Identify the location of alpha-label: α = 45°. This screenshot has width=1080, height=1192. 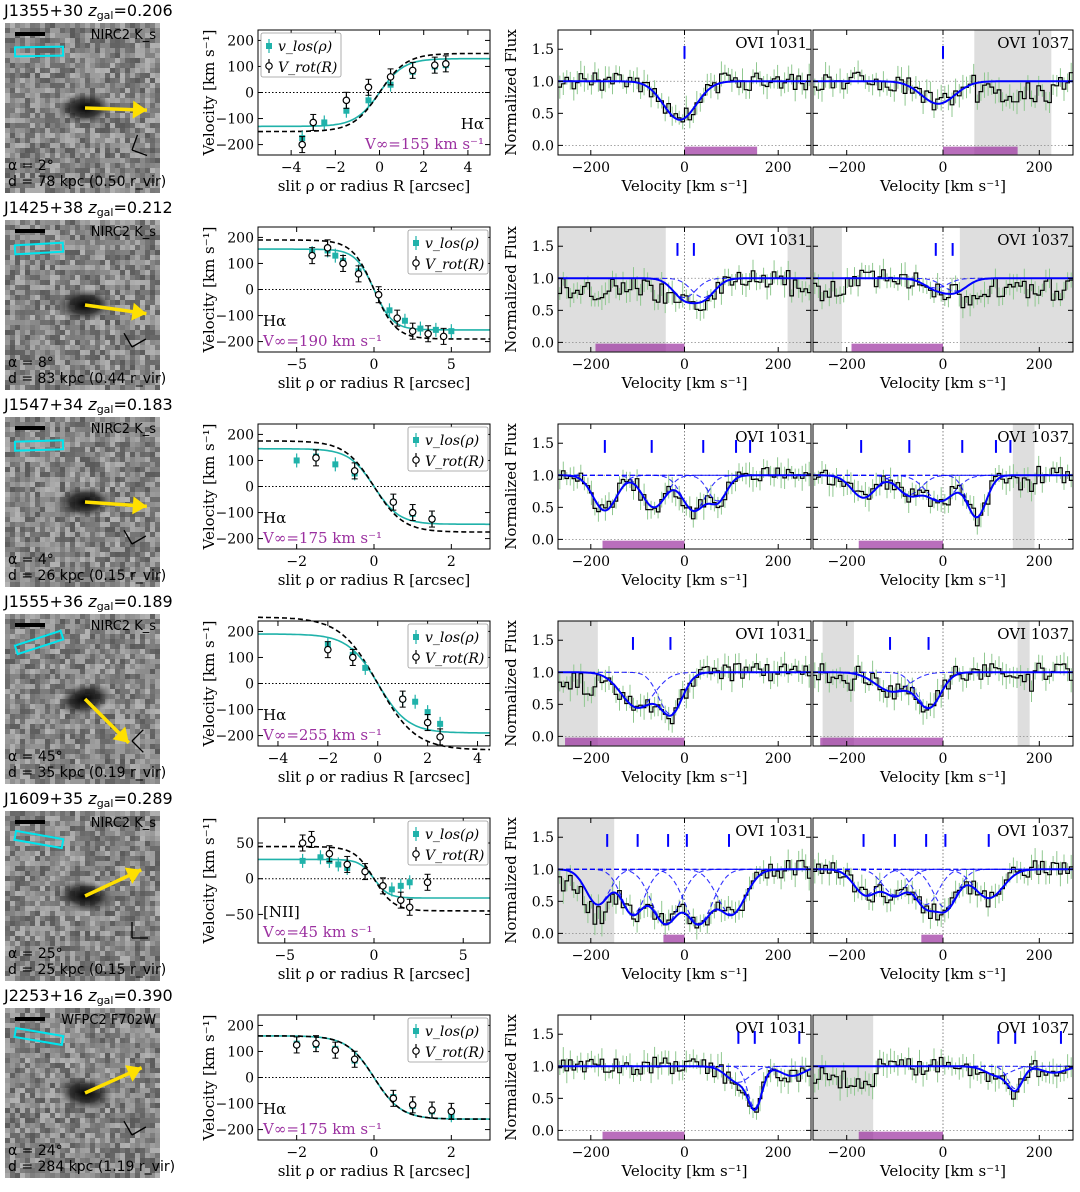
(35, 757).